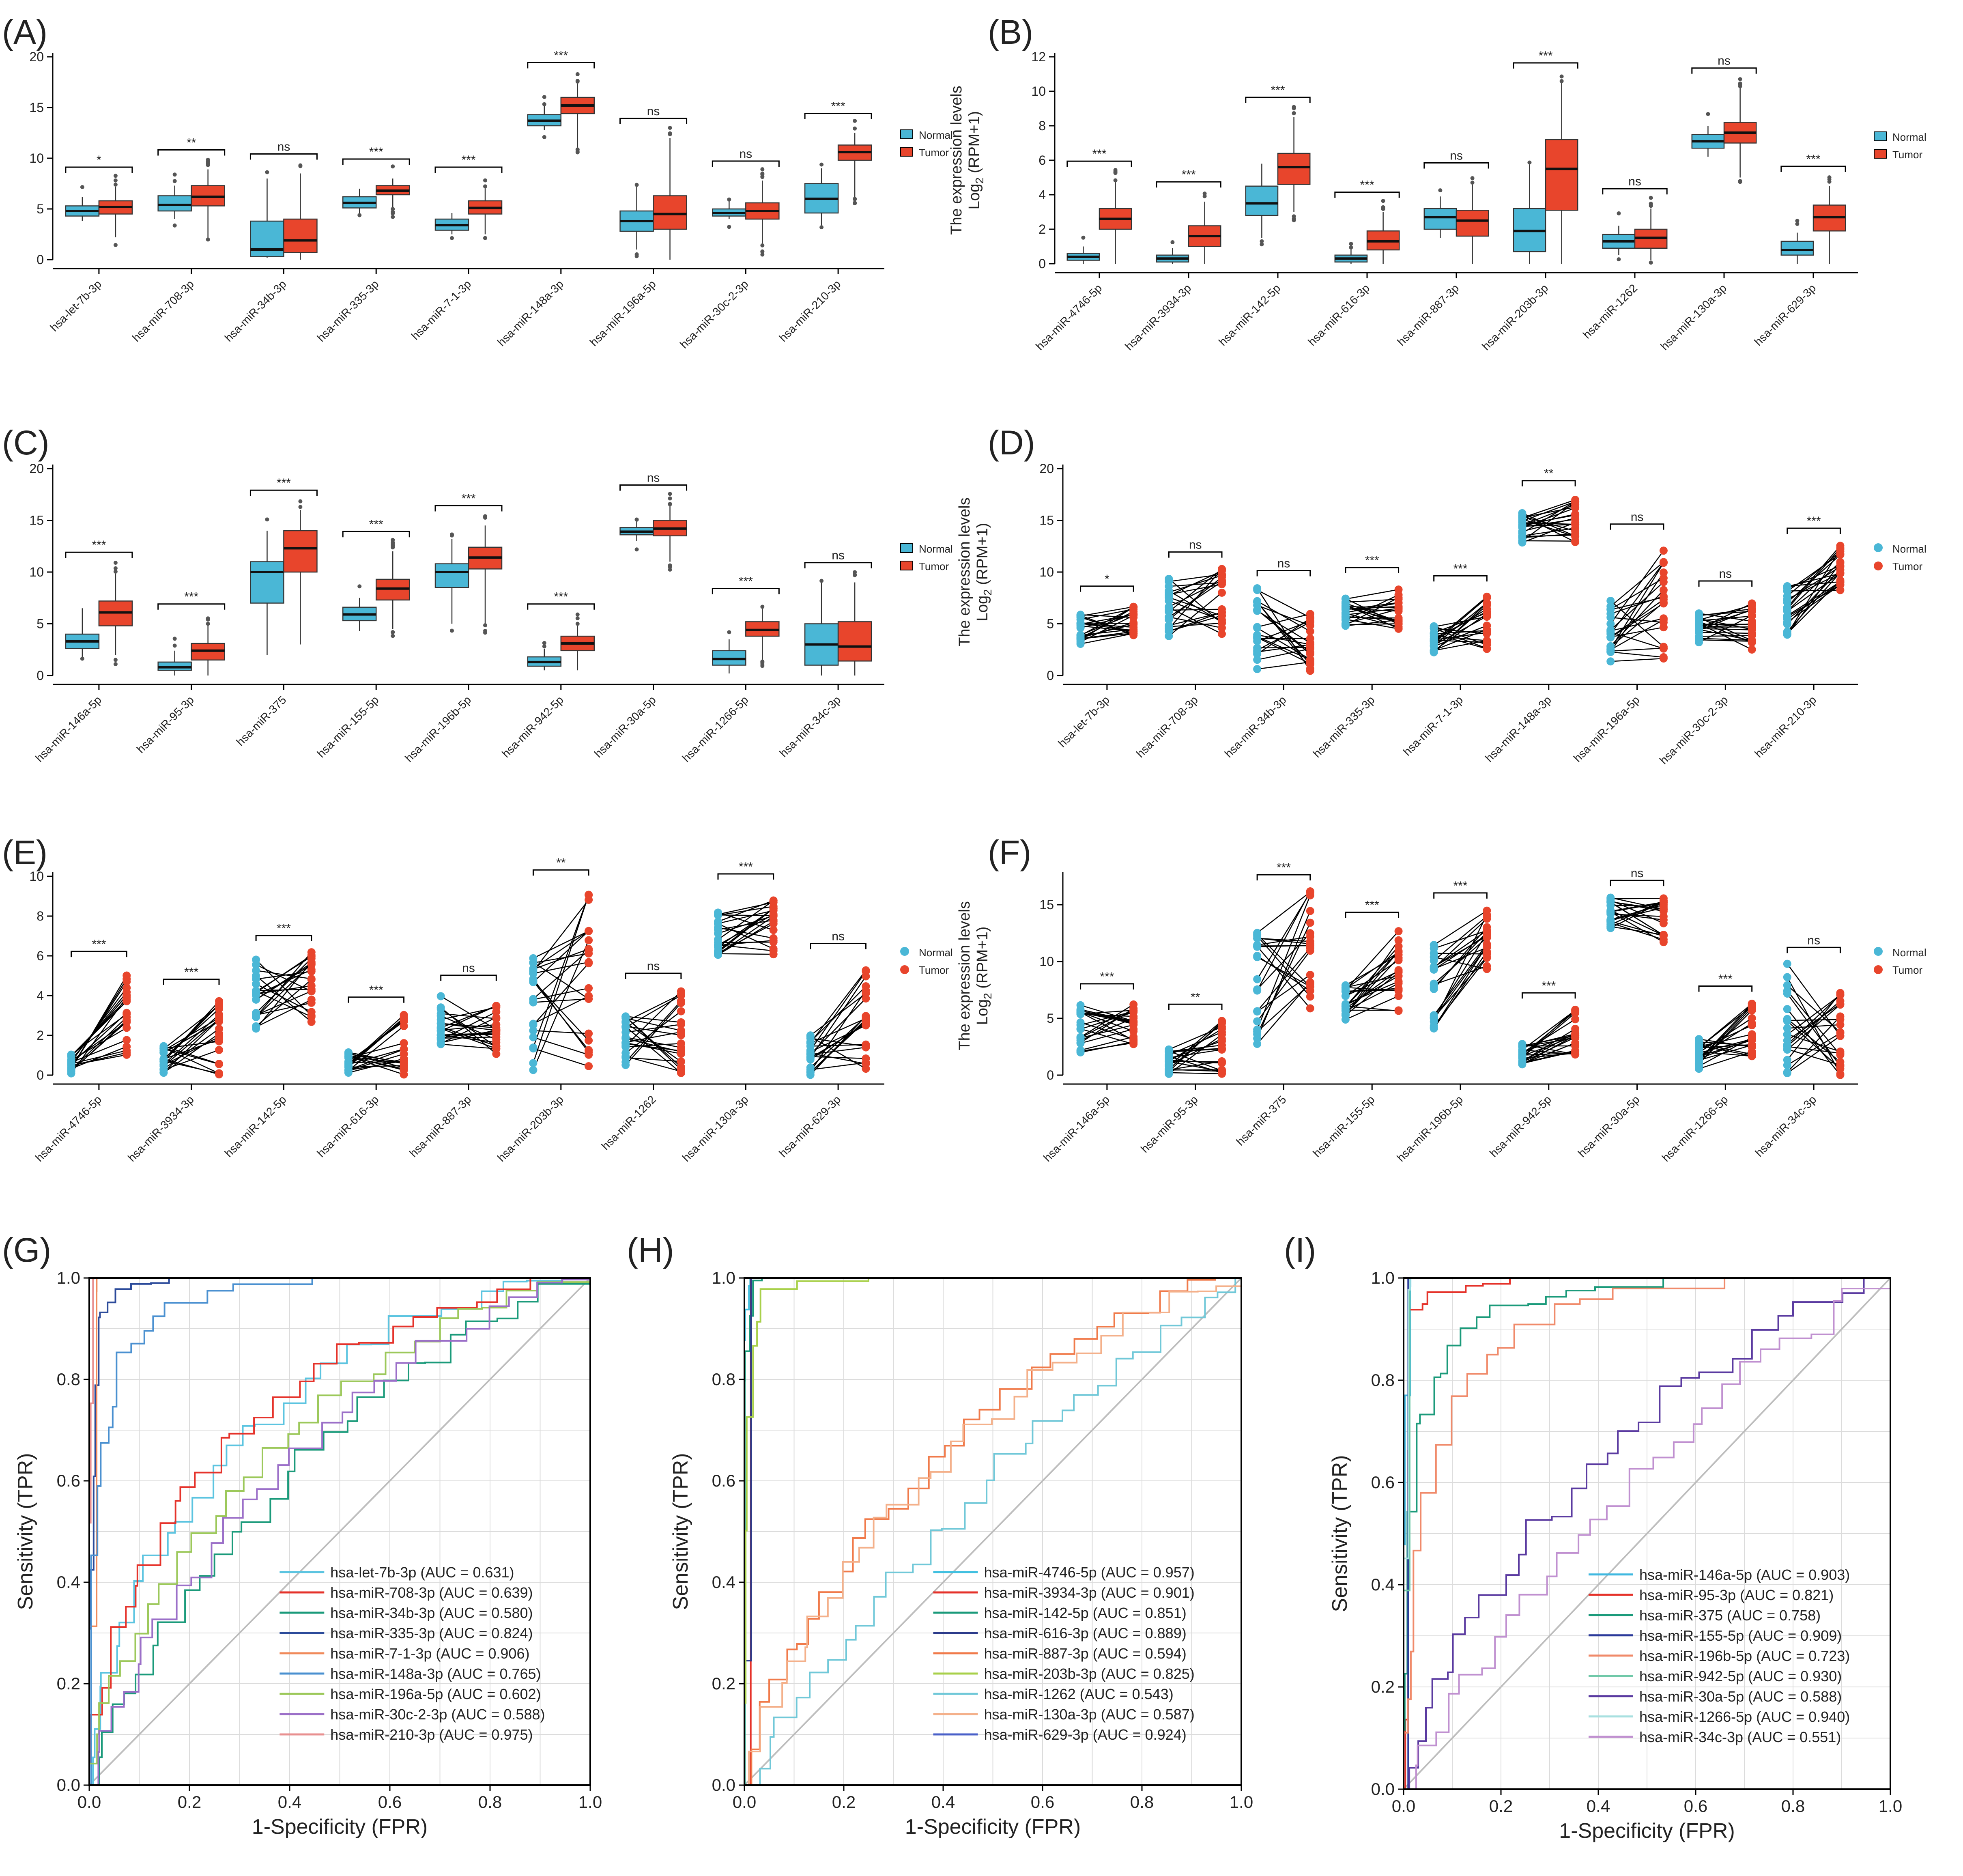 This screenshot has width=1963, height=1876. What do you see at coordinates (936, 549) in the screenshot?
I see `legend-normal-label: Normal` at bounding box center [936, 549].